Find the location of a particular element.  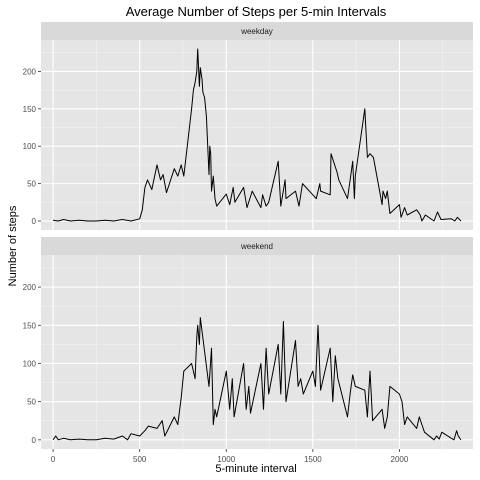

strip-weekend is located at coordinates (257, 246).